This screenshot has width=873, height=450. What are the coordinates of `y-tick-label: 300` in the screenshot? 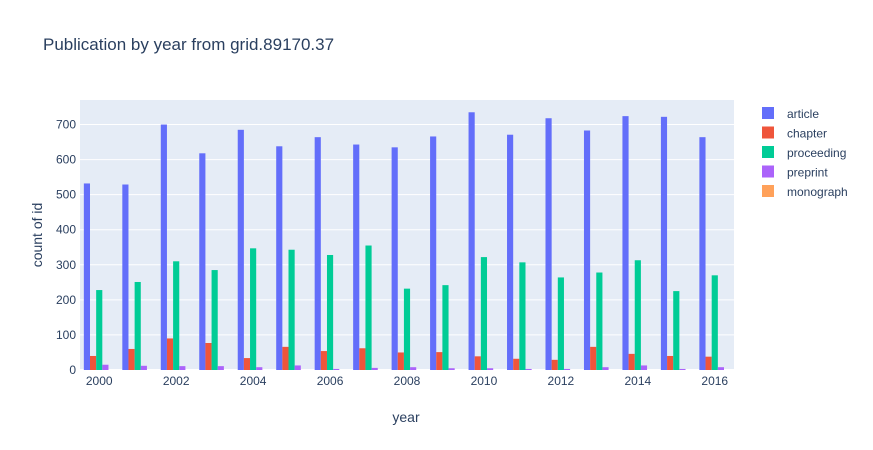 It's located at (66, 265).